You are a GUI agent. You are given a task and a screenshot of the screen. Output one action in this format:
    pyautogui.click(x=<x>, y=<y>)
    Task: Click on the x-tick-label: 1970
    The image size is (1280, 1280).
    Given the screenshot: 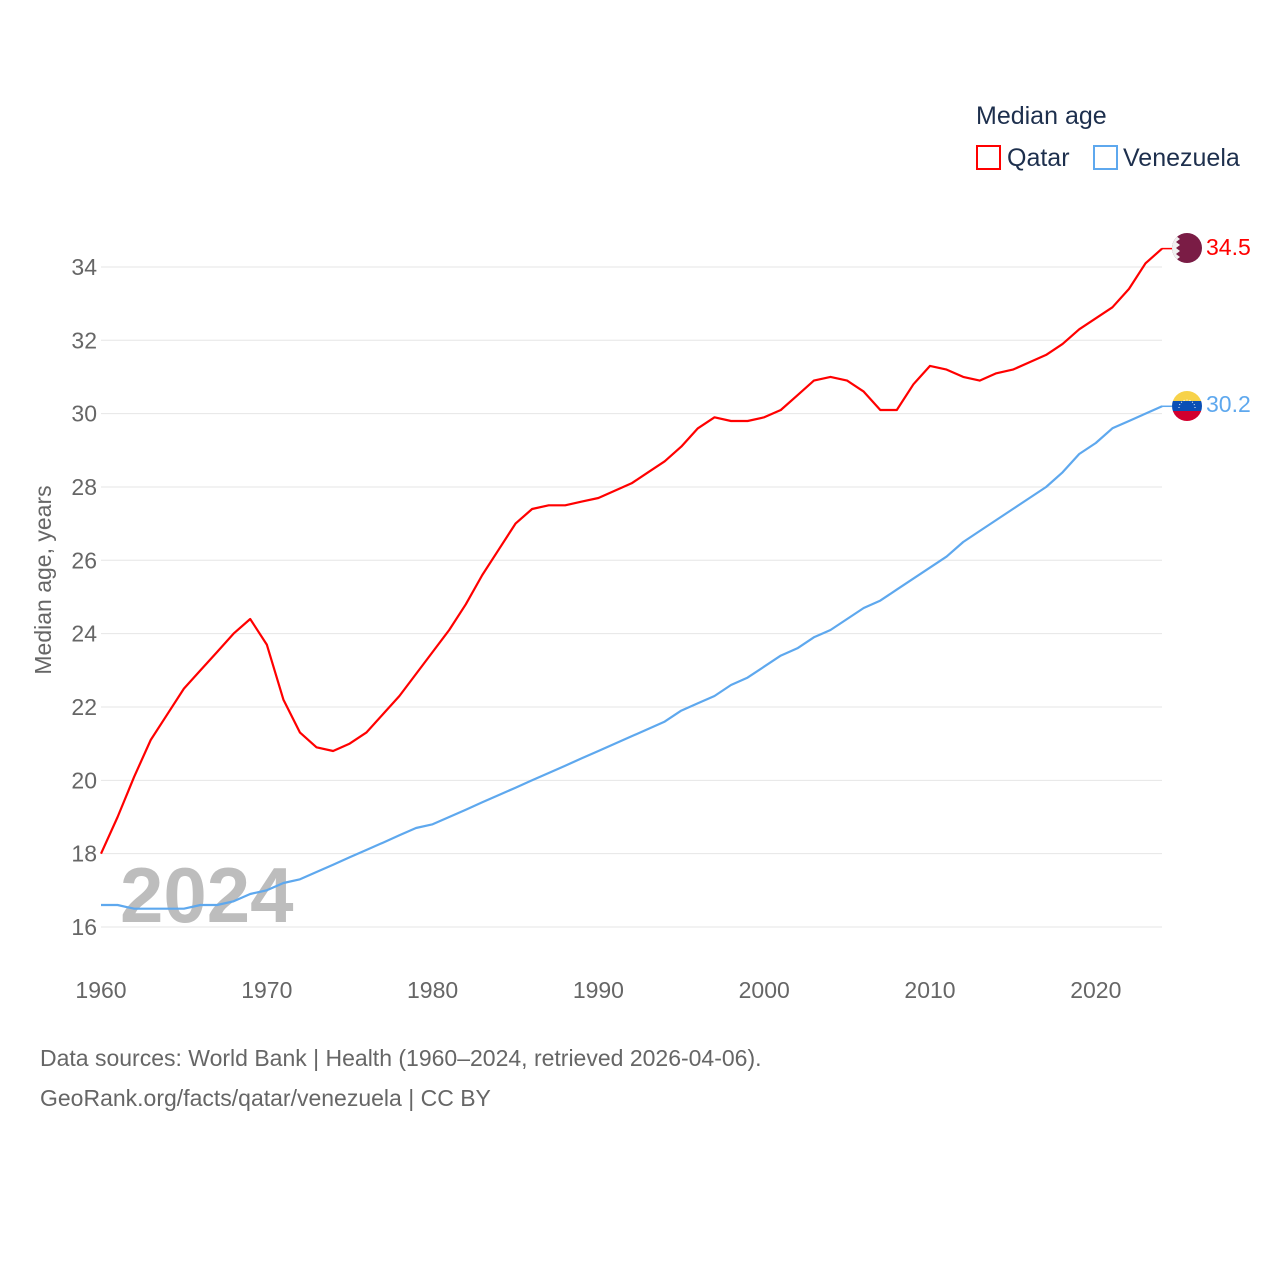 What is the action you would take?
    pyautogui.click(x=266, y=990)
    